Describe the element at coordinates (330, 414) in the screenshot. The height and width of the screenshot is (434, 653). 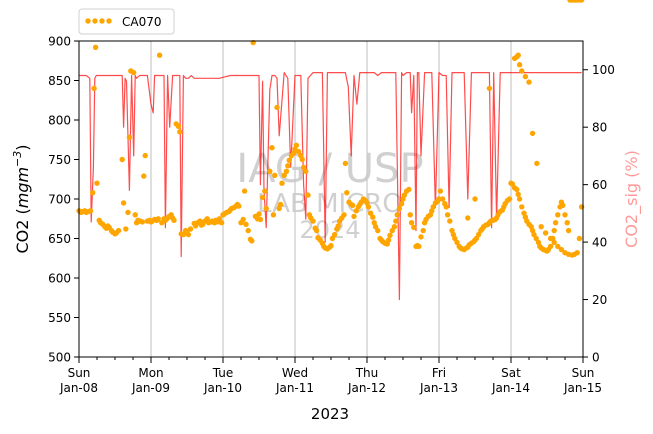
I see `x-axis-label: 2023` at that location.